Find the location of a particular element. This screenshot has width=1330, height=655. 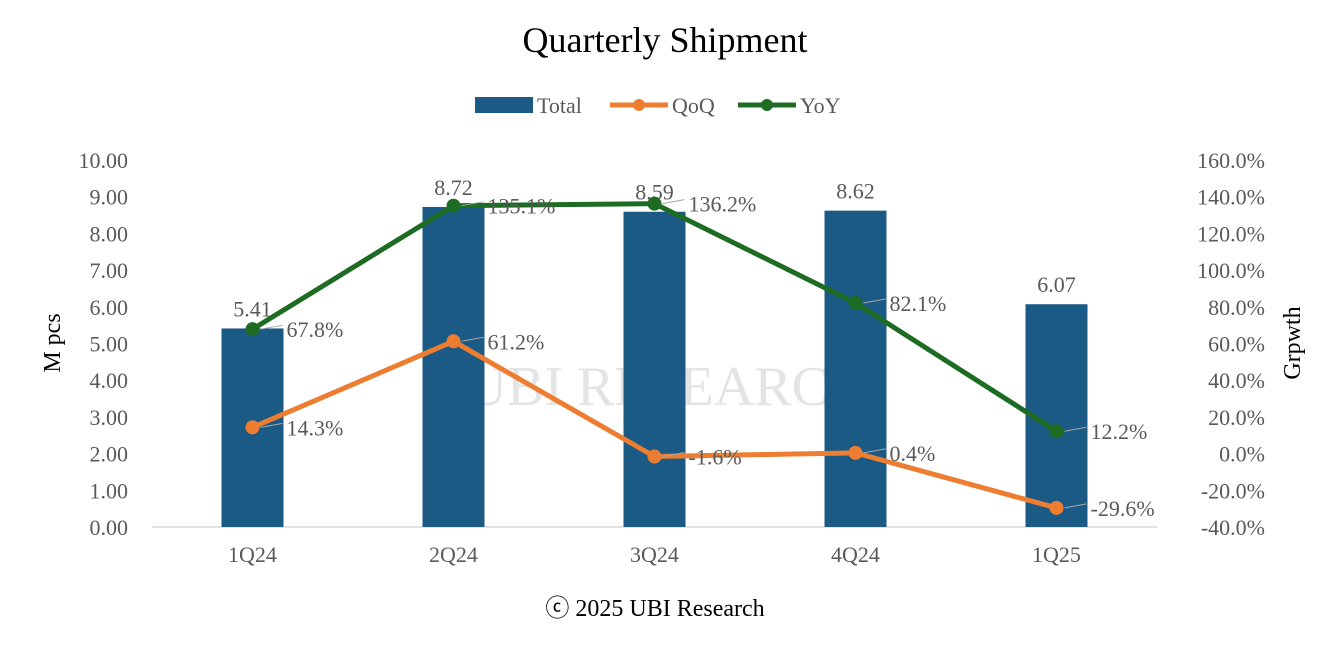

legend-label: QoQ is located at coordinates (693, 105).